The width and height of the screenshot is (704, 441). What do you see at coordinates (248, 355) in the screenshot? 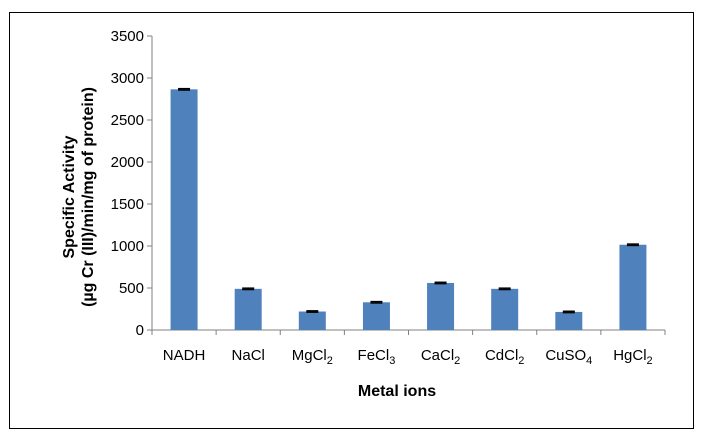
I see `x-tick-label: NaCl` at bounding box center [248, 355].